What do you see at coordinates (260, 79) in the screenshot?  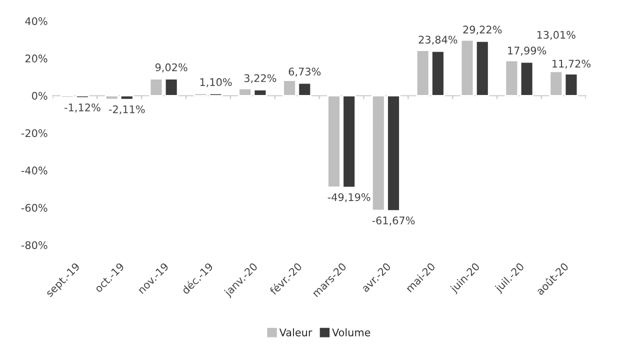 I see `data-label: 3,22%` at bounding box center [260, 79].